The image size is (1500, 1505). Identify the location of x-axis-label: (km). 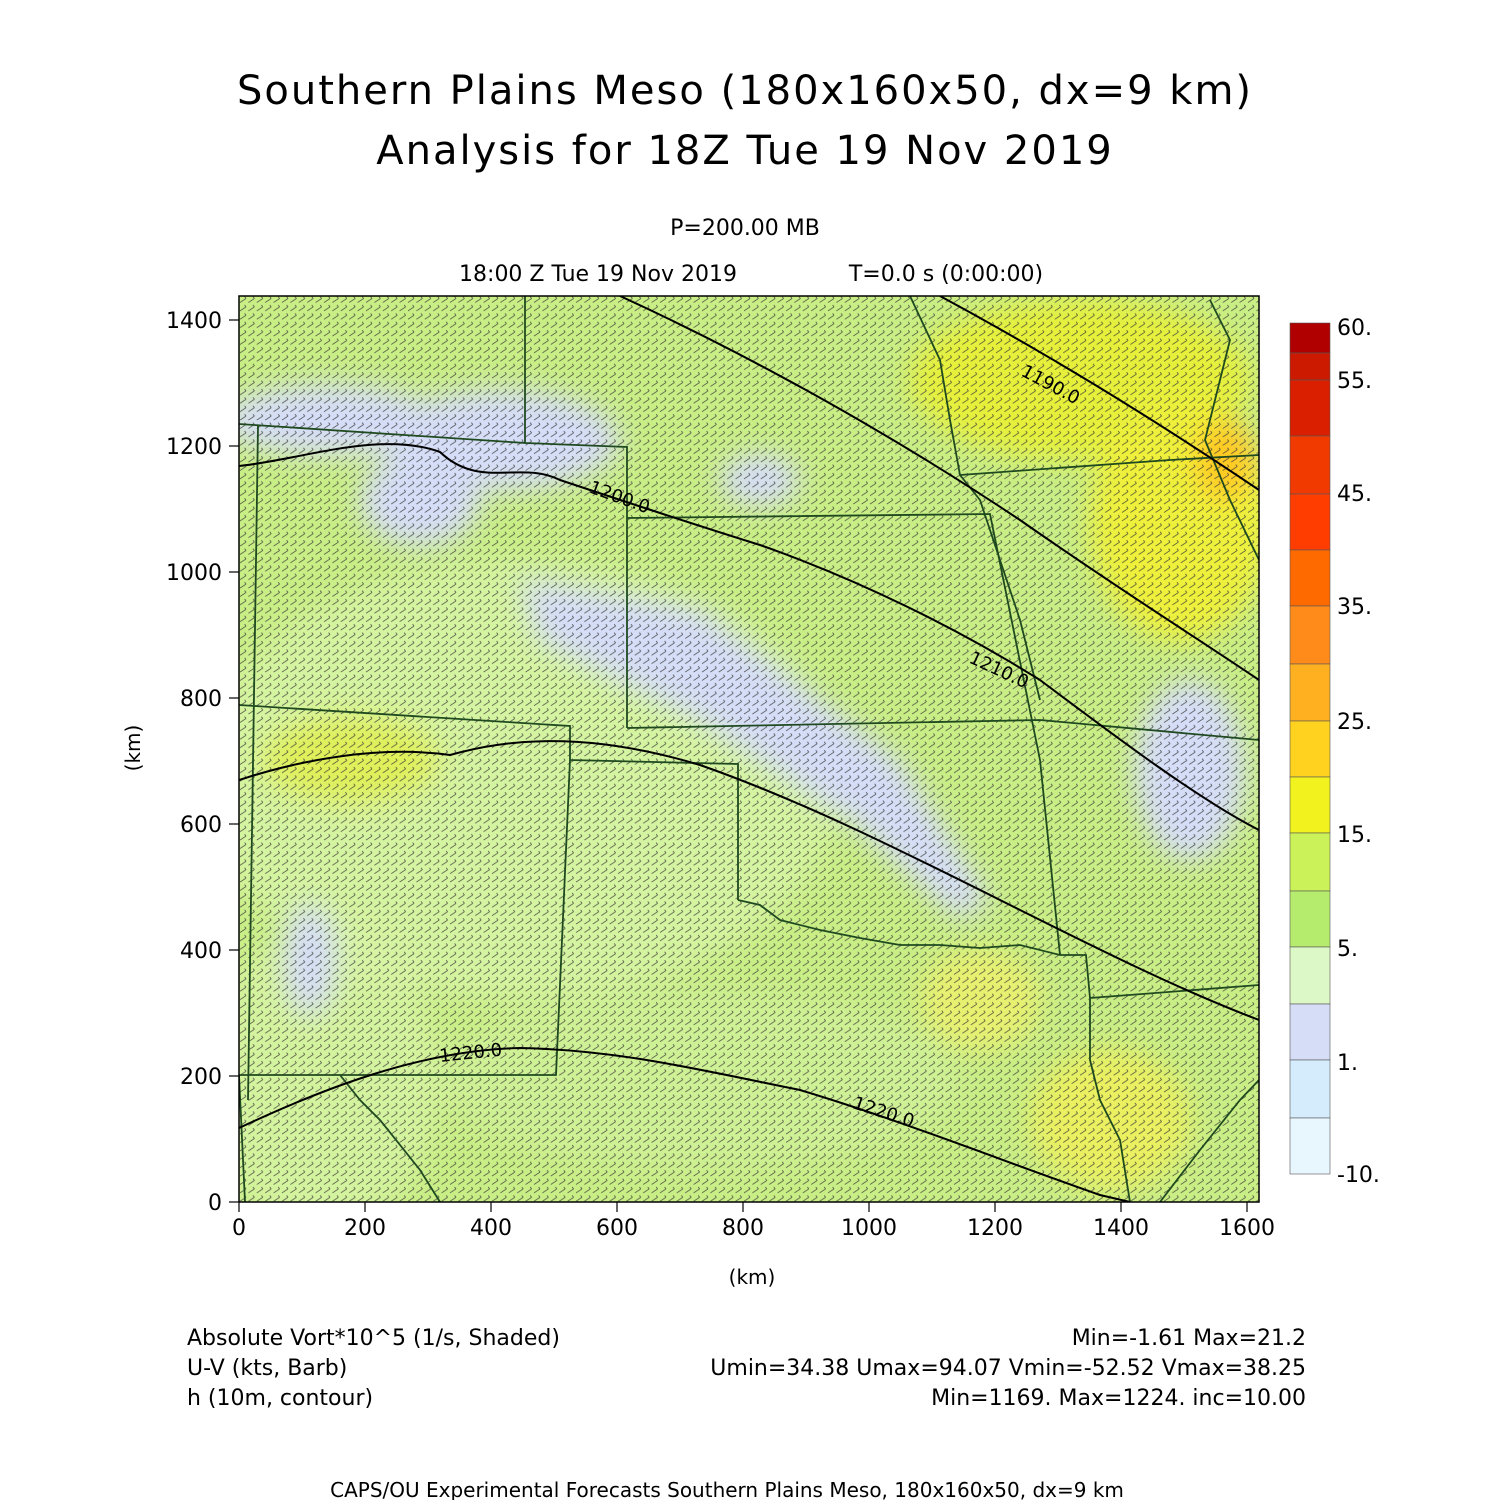
(752, 1277).